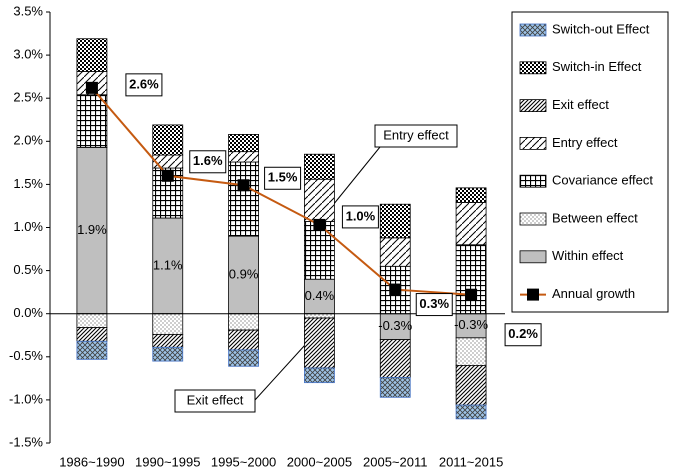 The image size is (677, 473). I want to click on data-label: 1.5%, so click(283, 177).